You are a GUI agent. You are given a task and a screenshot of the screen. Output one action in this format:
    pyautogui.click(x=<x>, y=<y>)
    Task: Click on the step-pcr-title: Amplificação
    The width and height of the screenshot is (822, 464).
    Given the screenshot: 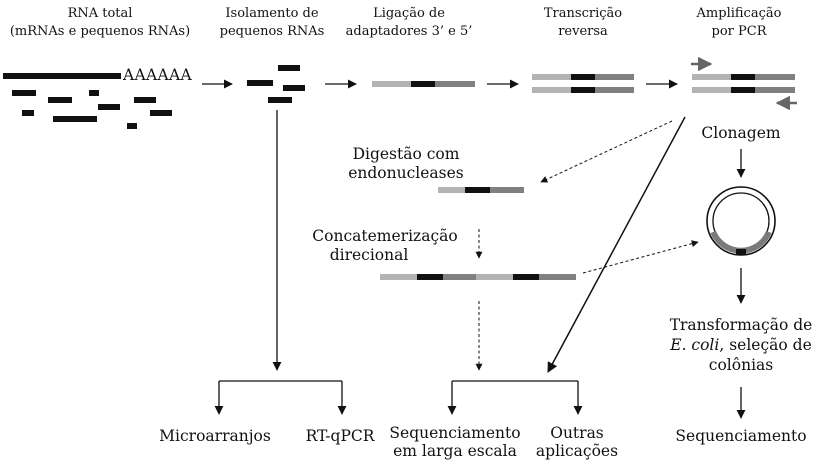 What is the action you would take?
    pyautogui.click(x=739, y=13)
    